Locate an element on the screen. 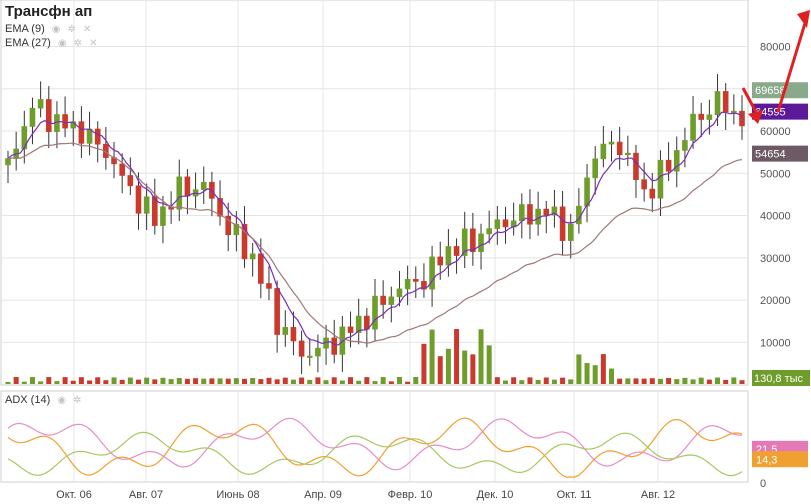 The width and height of the screenshot is (811, 504). volume-tag-bg is located at coordinates (781, 378).